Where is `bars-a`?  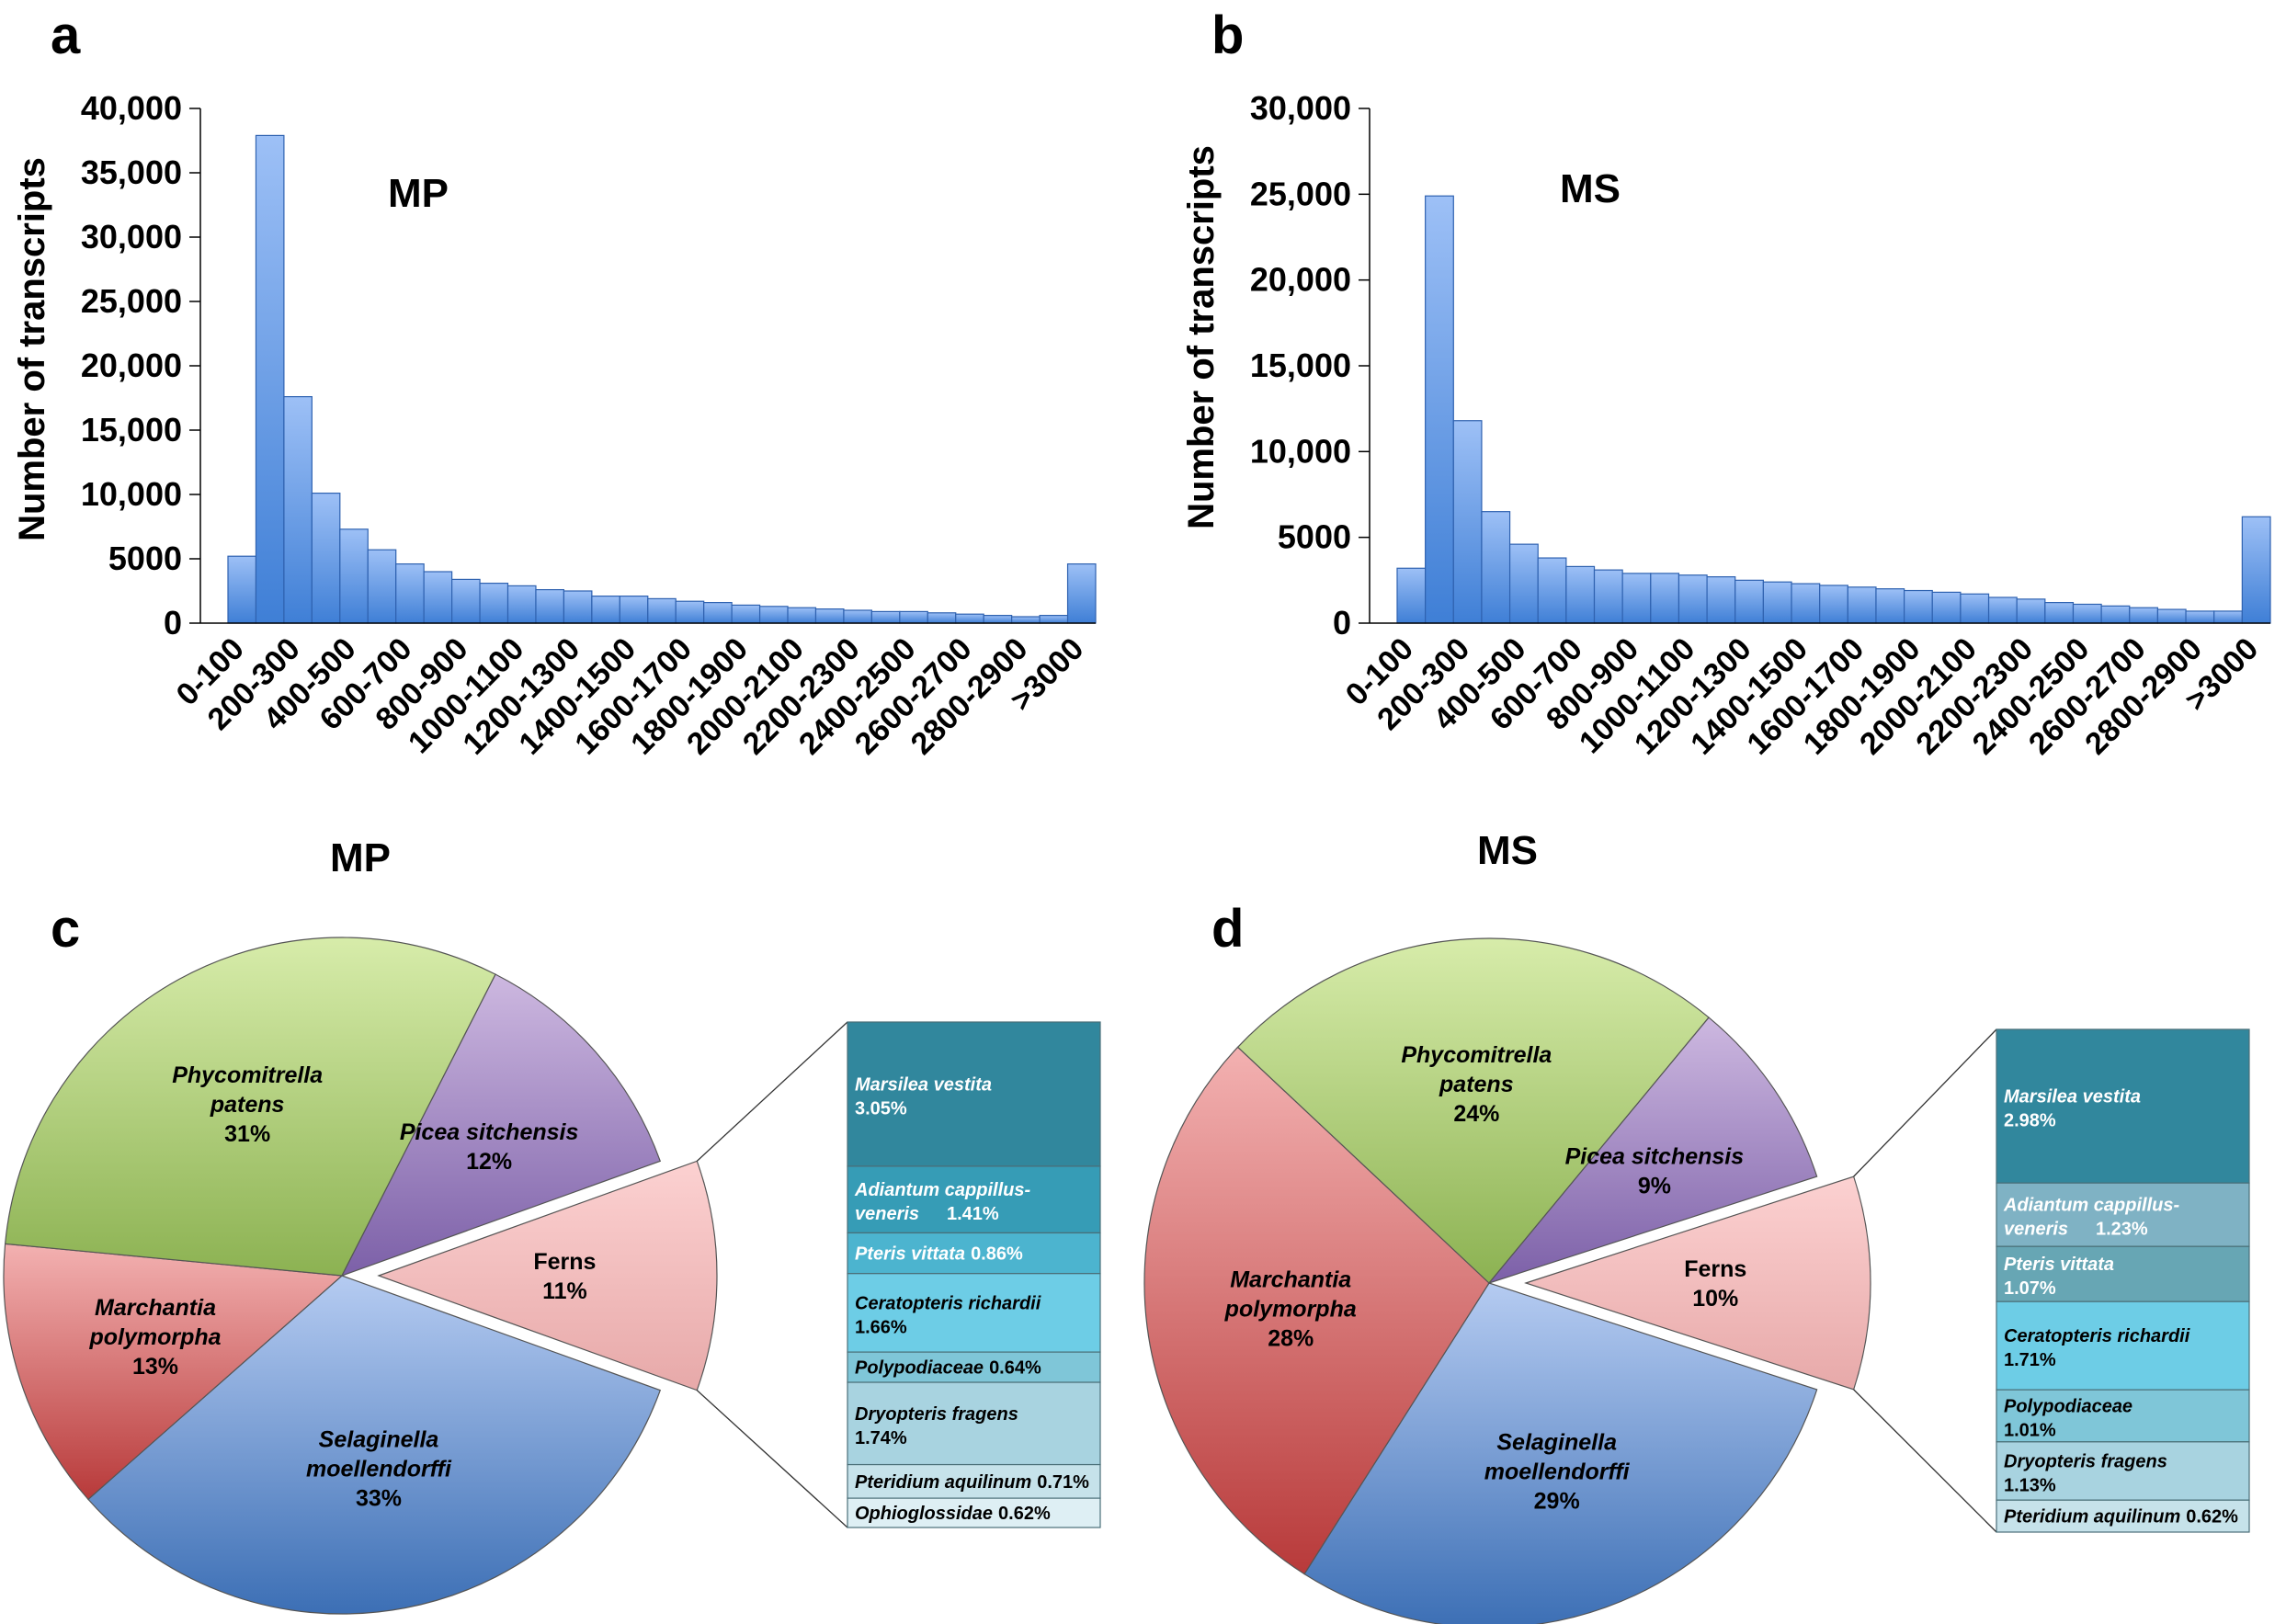 bars-a is located at coordinates (662, 379).